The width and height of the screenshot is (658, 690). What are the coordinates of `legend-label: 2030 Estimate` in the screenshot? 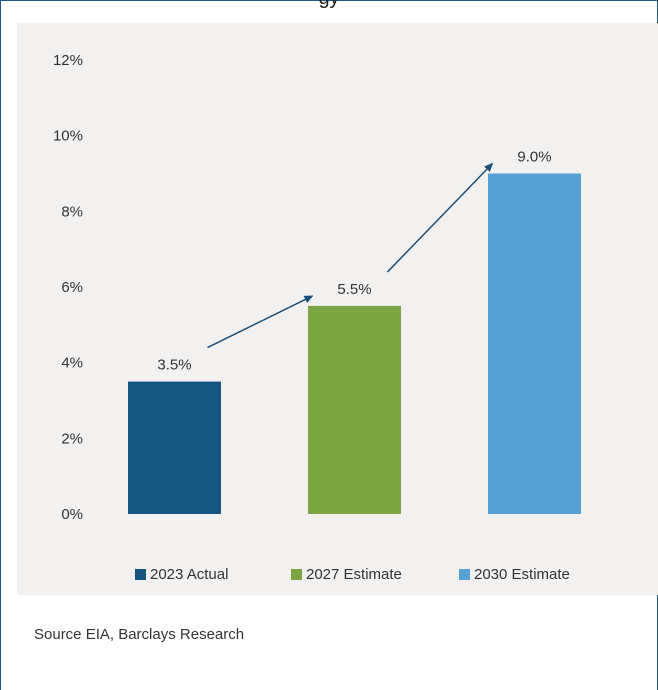 It's located at (522, 574).